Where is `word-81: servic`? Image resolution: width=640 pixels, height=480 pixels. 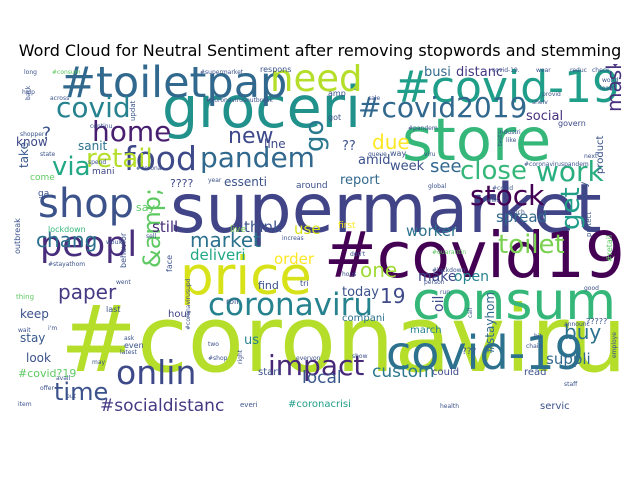
word-81: servic is located at coordinates (555, 406).